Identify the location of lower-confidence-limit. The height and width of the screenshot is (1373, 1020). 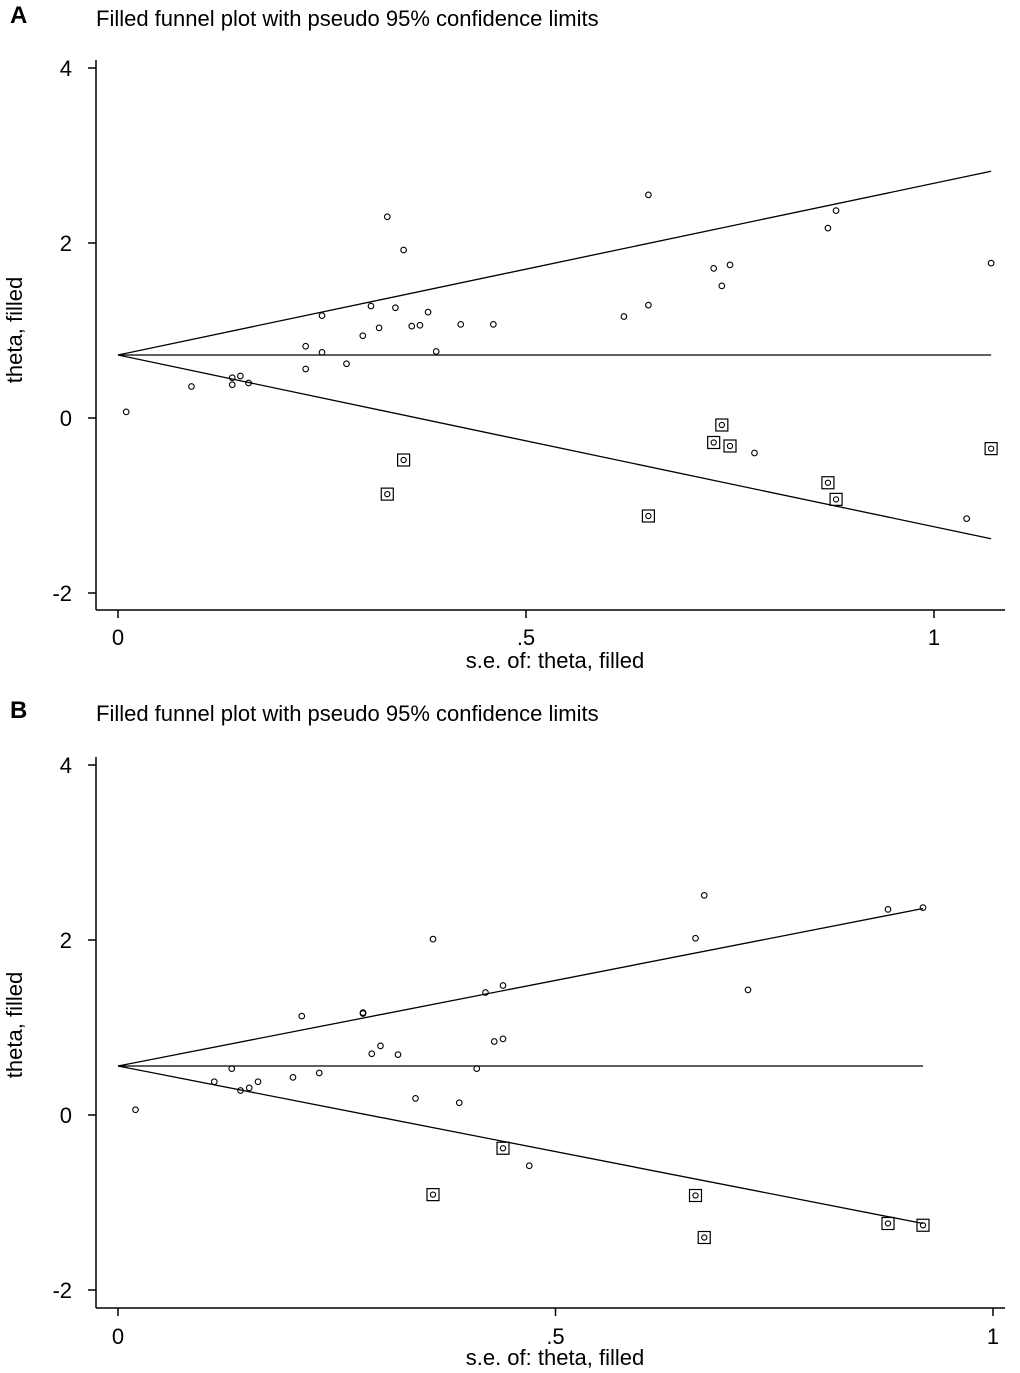
(520, 1145).